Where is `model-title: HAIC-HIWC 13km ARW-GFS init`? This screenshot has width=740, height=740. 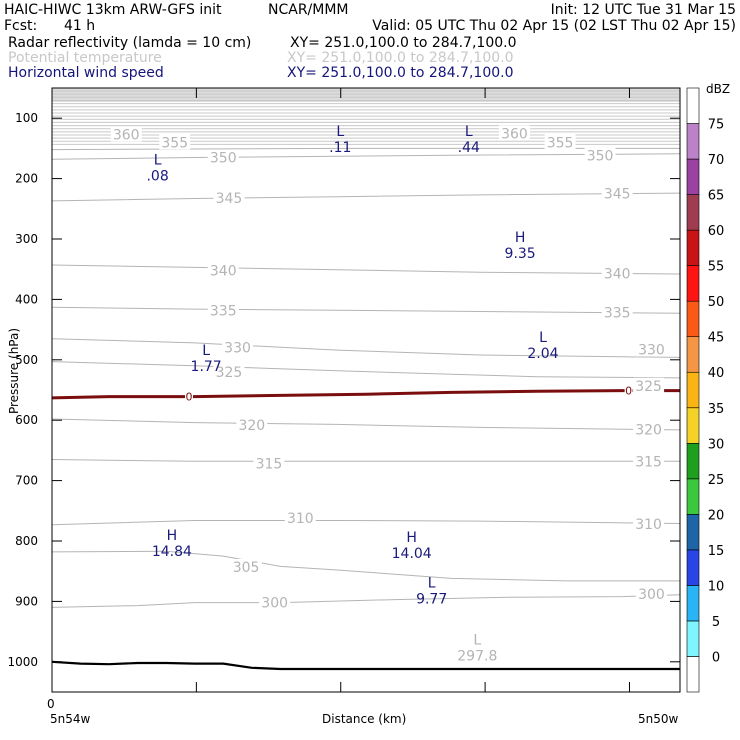
model-title: HAIC-HIWC 13km ARW-GFS init is located at coordinates (113, 10).